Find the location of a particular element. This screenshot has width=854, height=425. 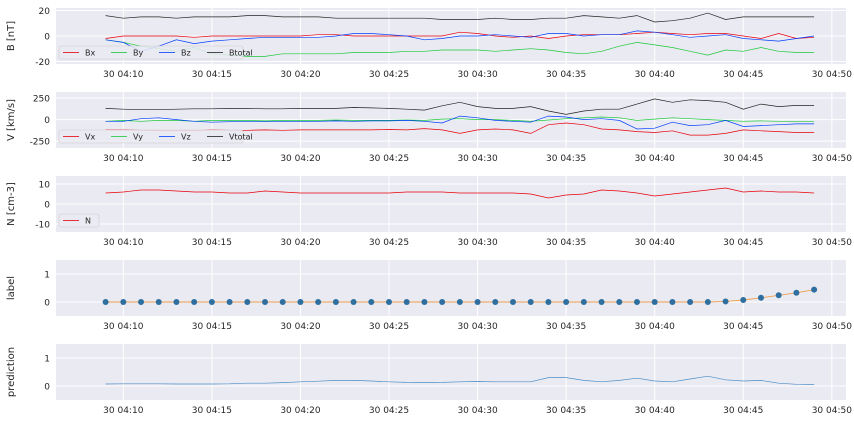

y-axis-label: N [cm-3] is located at coordinates (11, 204).